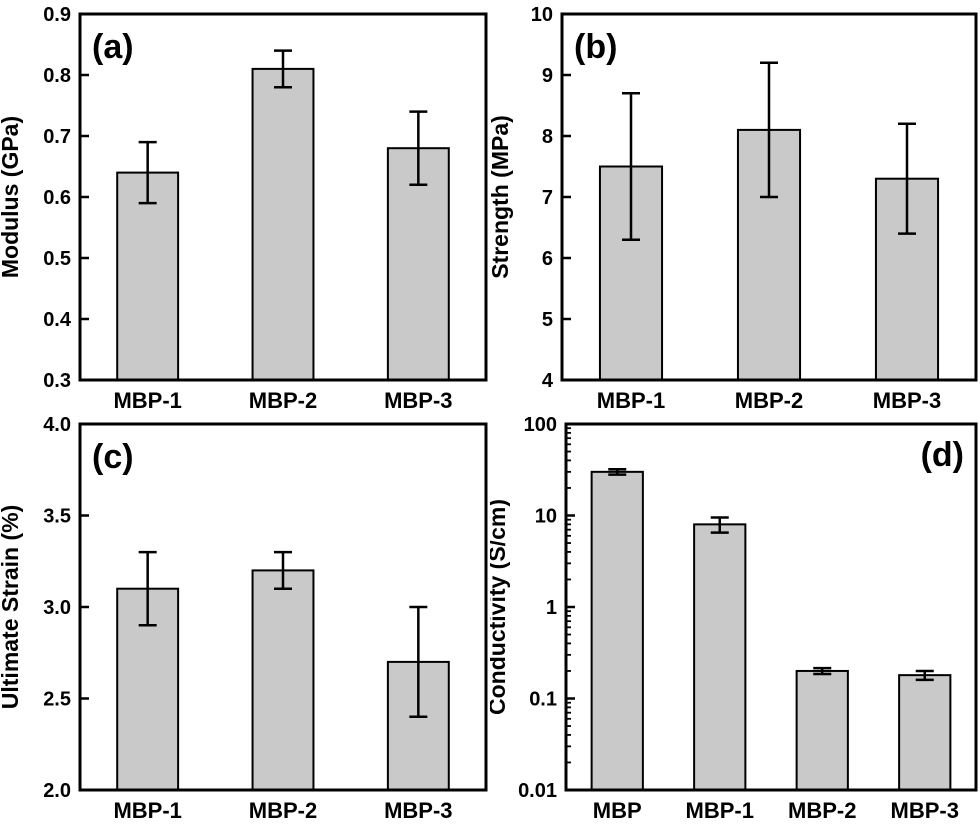  Describe the element at coordinates (57, 320) in the screenshot. I see `y-tick-label: 0.4` at that location.